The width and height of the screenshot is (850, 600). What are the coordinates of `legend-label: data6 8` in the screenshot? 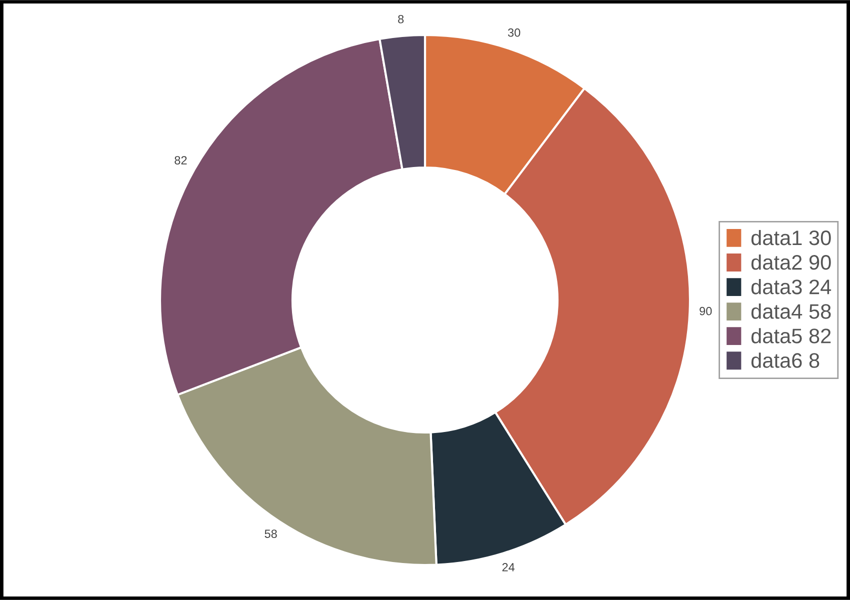 It's located at (785, 360).